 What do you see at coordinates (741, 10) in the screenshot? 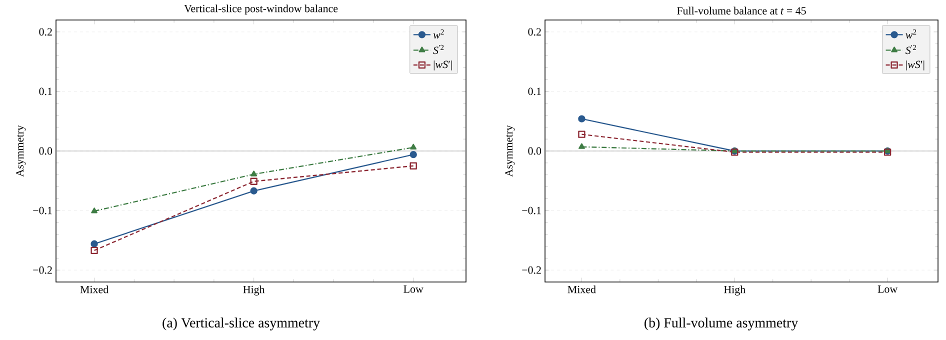
I see `chart-title: Full-volume balance at t = 45` at bounding box center [741, 10].